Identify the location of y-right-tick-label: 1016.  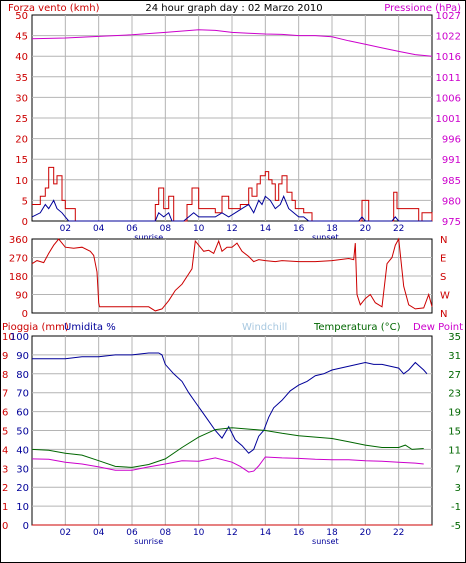
(448, 57).